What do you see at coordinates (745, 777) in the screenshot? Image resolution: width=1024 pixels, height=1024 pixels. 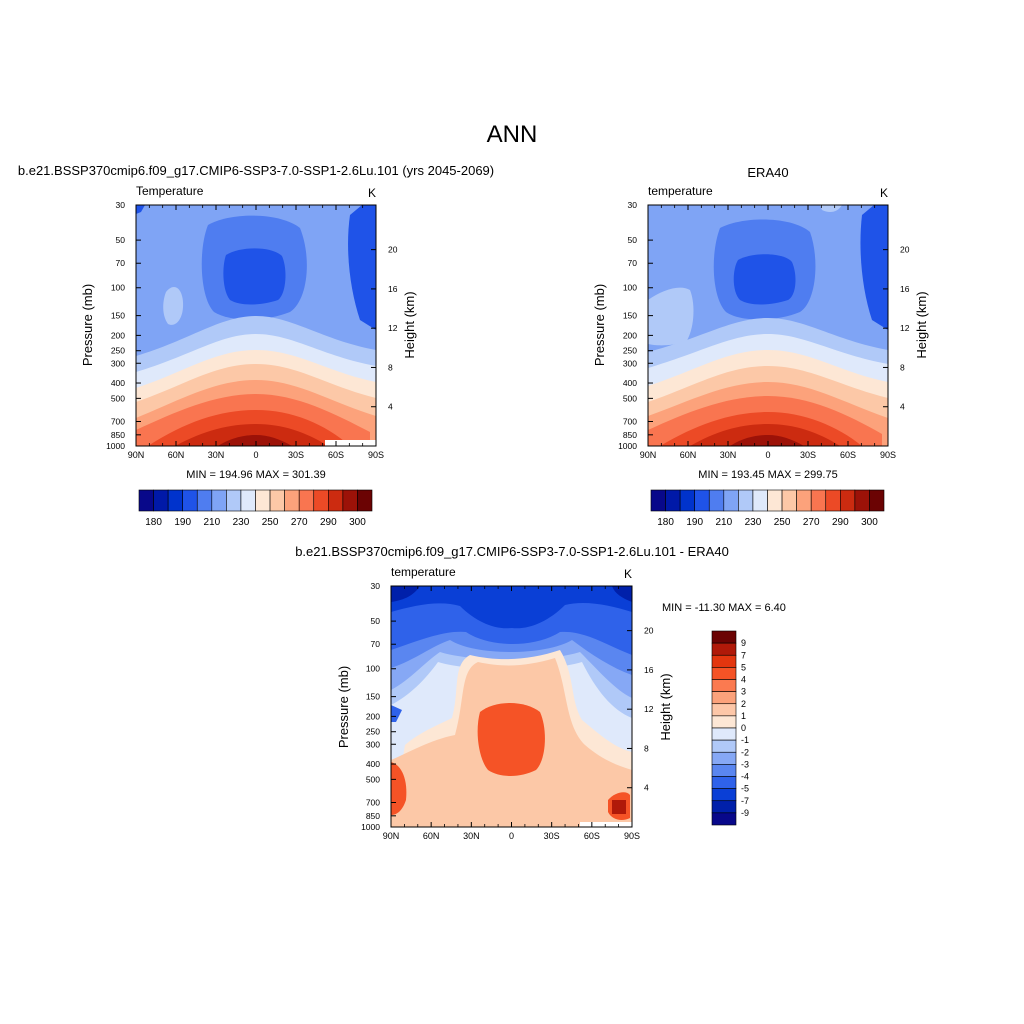 I see `colorbar-label: -4` at bounding box center [745, 777].